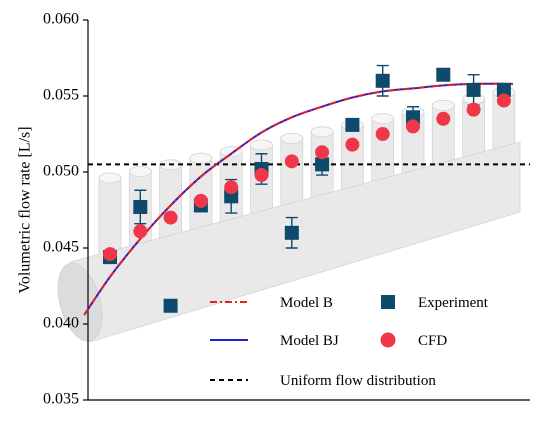 The height and width of the screenshot is (423, 550). What do you see at coordinates (309, 341) in the screenshot?
I see `legend-model-bj-label: Model BJ` at bounding box center [309, 341].